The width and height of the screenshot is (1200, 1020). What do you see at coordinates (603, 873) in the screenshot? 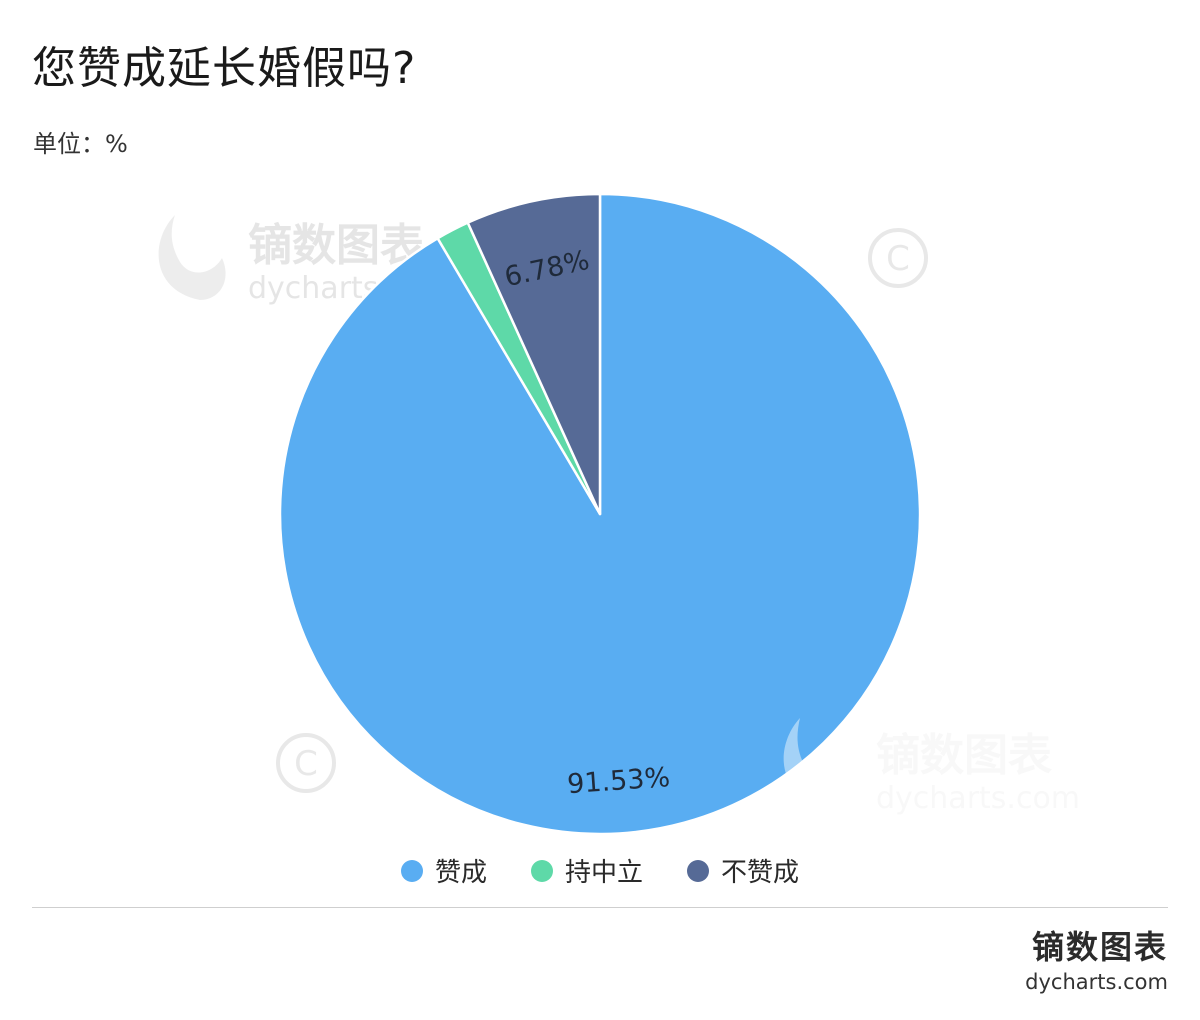
I see `legend-label: 持中立` at bounding box center [603, 873].